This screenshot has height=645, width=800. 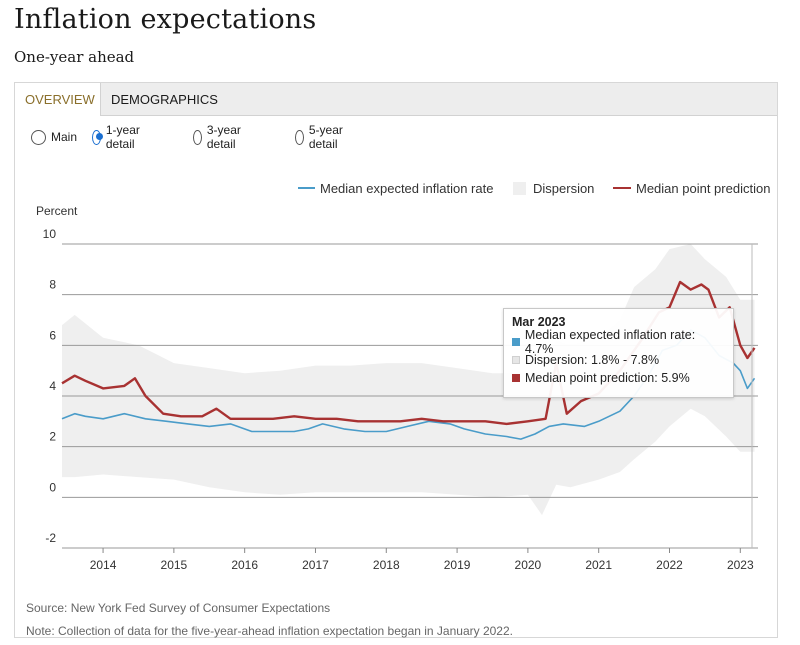 I want to click on radio-1-year-detail: 1-year detail, so click(x=116, y=137).